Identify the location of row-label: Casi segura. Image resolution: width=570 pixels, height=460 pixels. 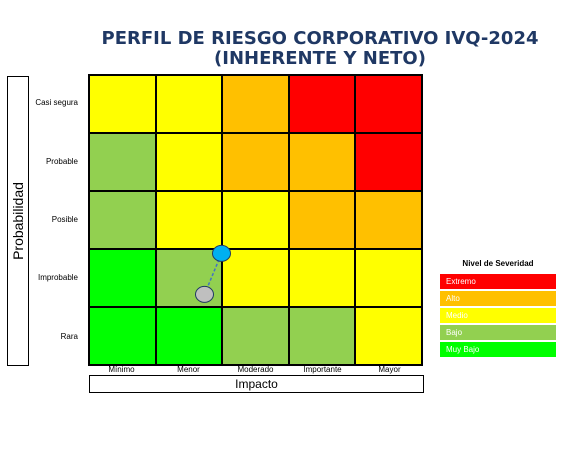
(56, 103).